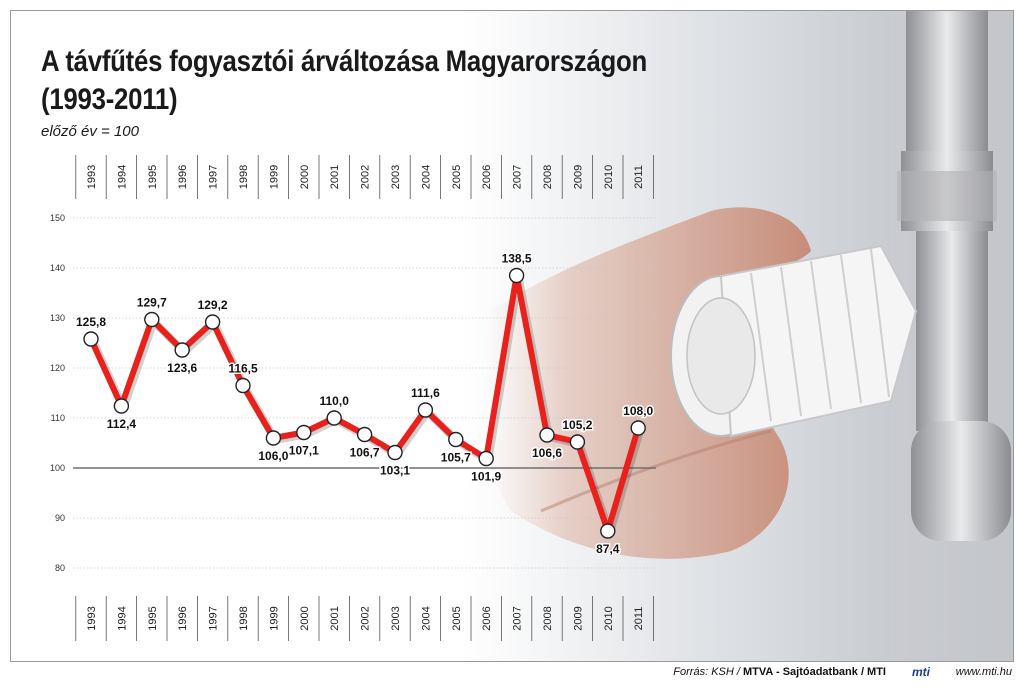 Image resolution: width=1024 pixels, height=690 pixels. I want to click on mti-url-link: www.mti.hu, so click(983, 672).